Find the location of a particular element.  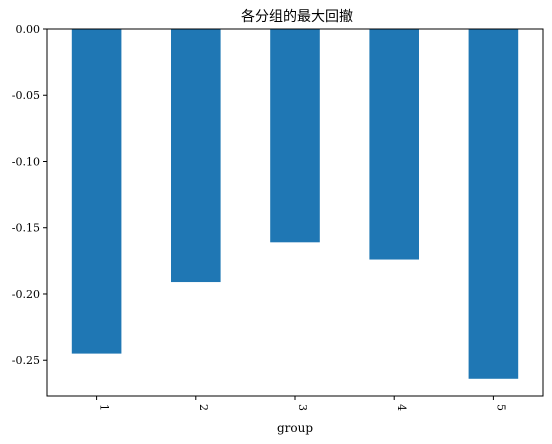

y-tick-label: -0.20 is located at coordinates (26, 294).